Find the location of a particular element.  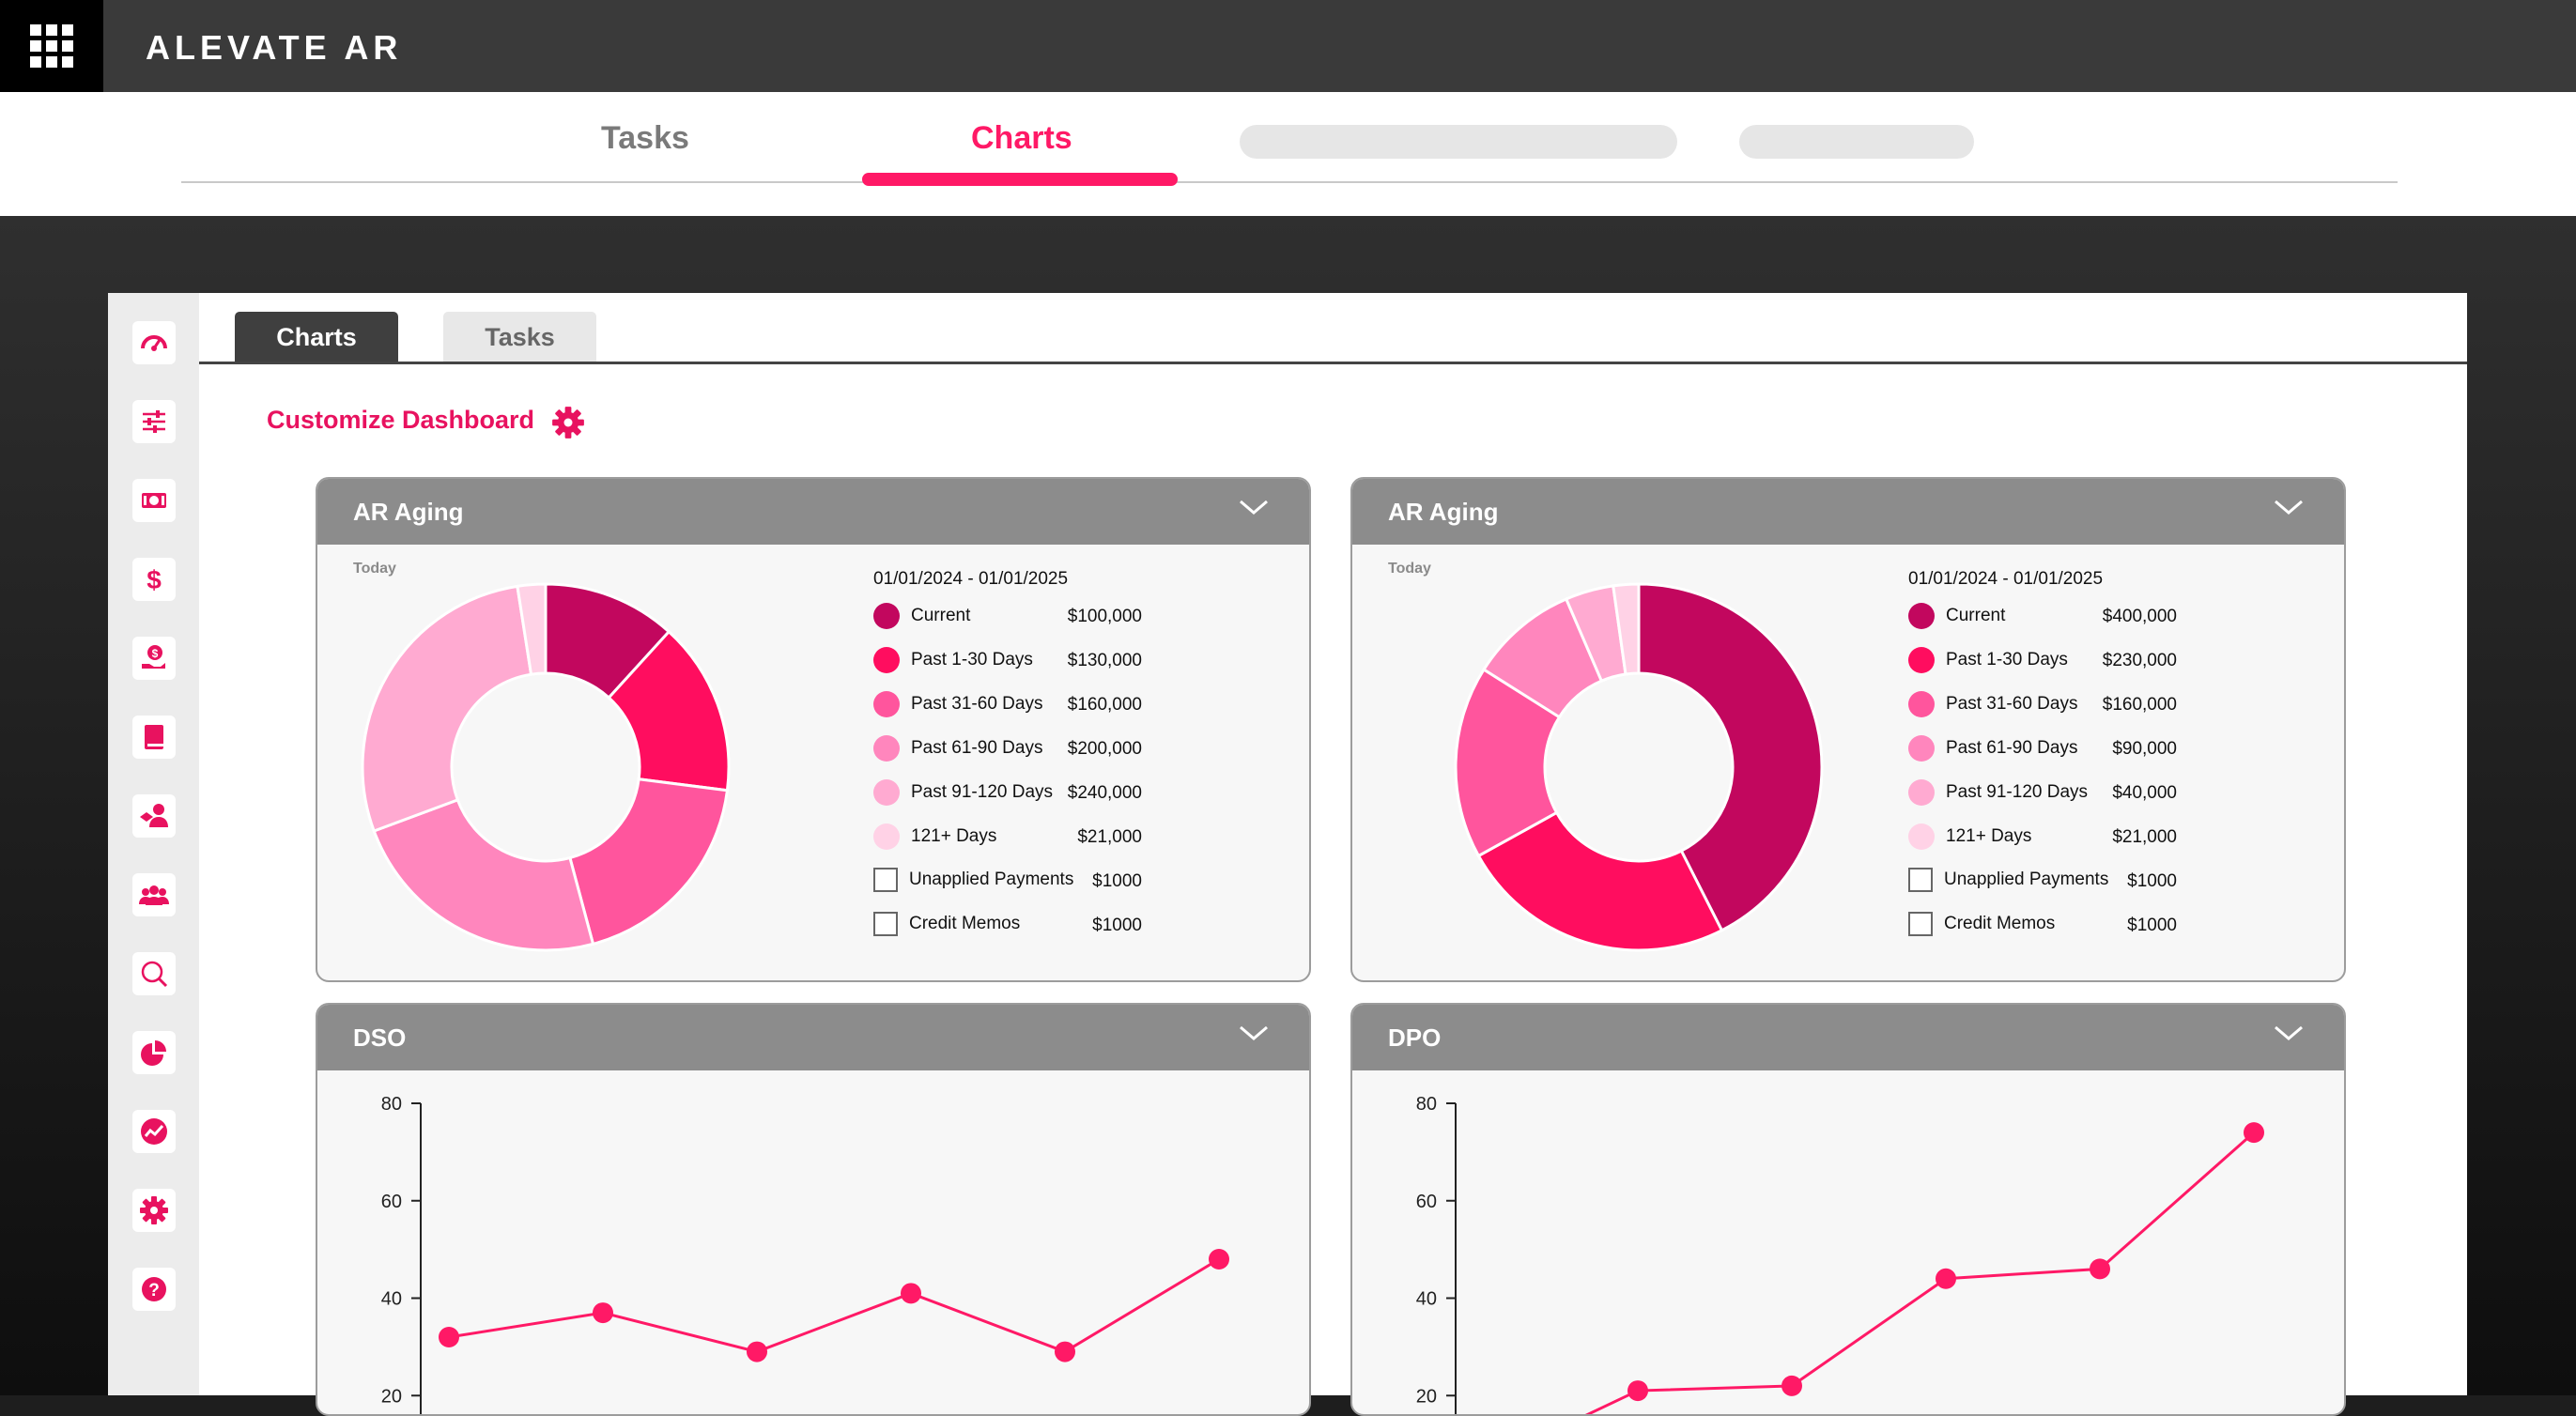

cash-icon is located at coordinates (154, 500).